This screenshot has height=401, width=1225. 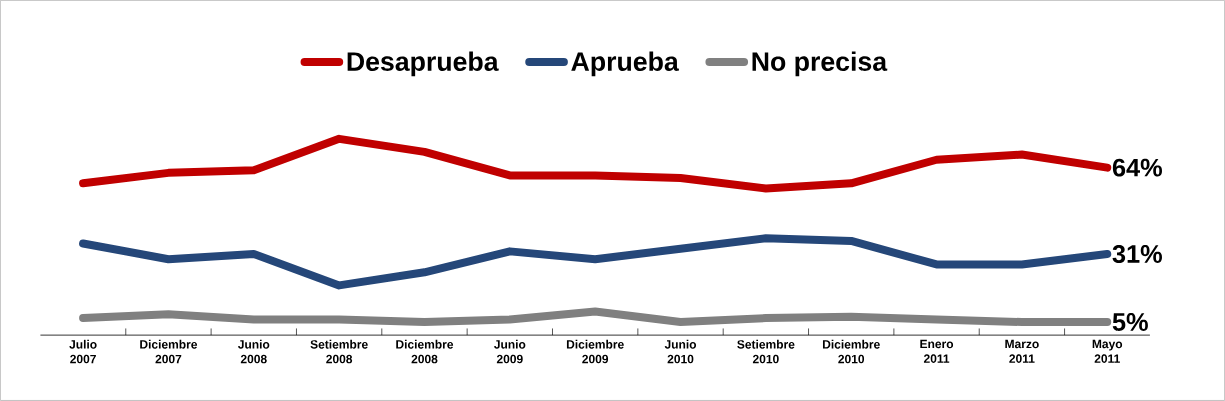 What do you see at coordinates (820, 64) in the screenshot?
I see `legend-label: No precisa` at bounding box center [820, 64].